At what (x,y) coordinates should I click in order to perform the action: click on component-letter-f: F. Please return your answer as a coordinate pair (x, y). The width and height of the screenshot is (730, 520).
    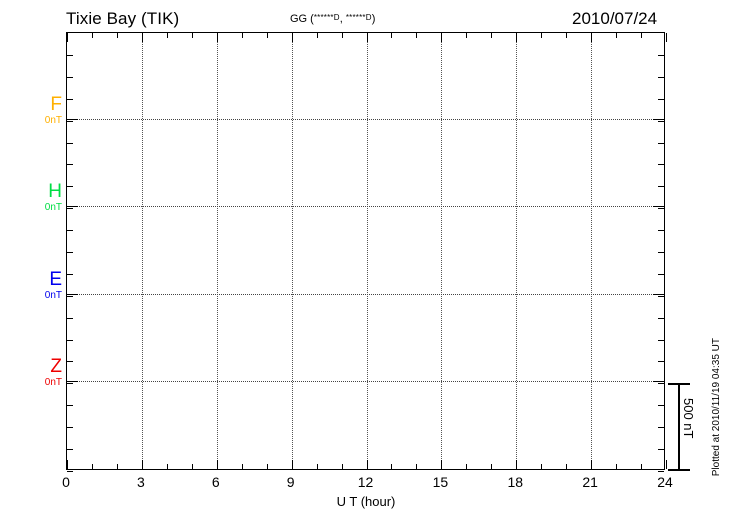
    Looking at the image, I should click on (56, 104).